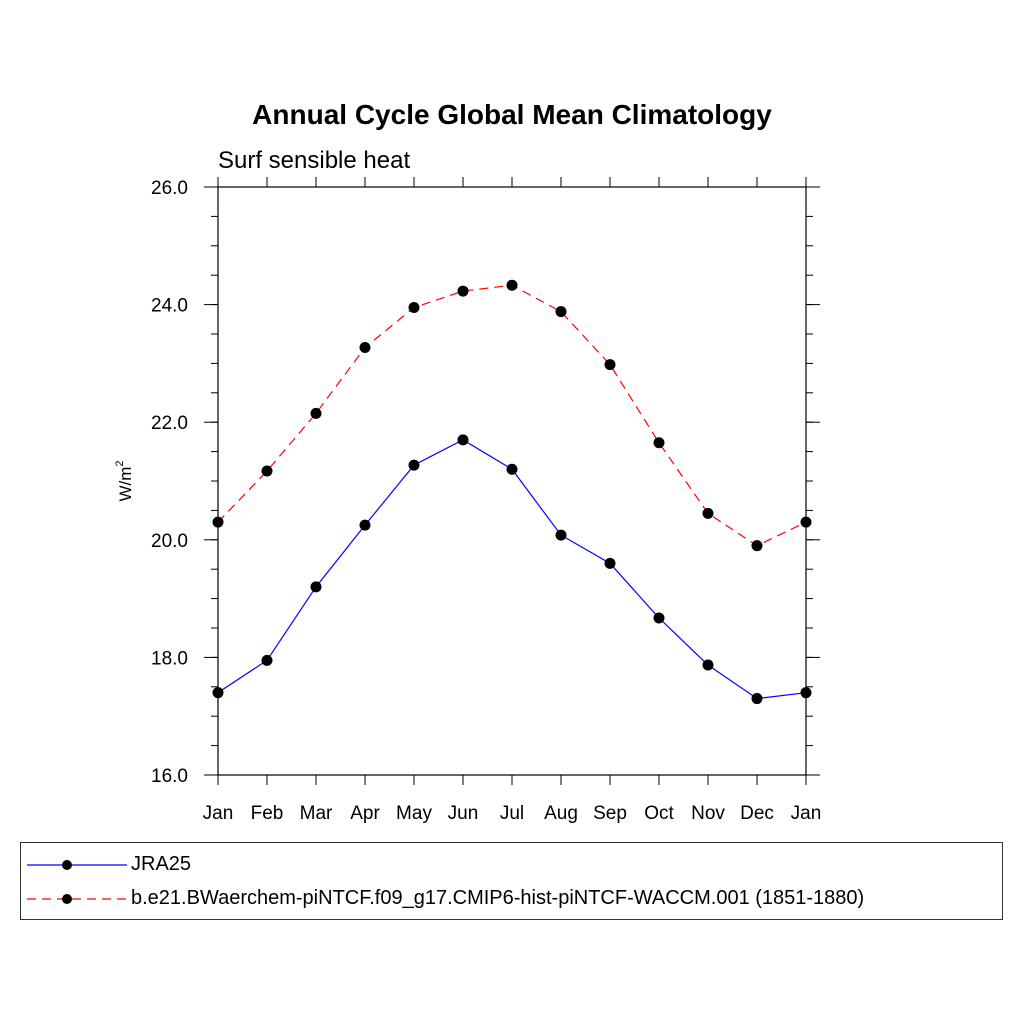  What do you see at coordinates (161, 864) in the screenshot?
I see `legend-label: JRA25` at bounding box center [161, 864].